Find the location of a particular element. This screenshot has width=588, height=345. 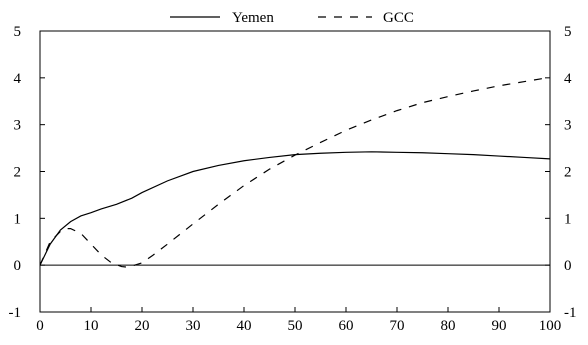

legend-label-gcc: GCC is located at coordinates (398, 18).